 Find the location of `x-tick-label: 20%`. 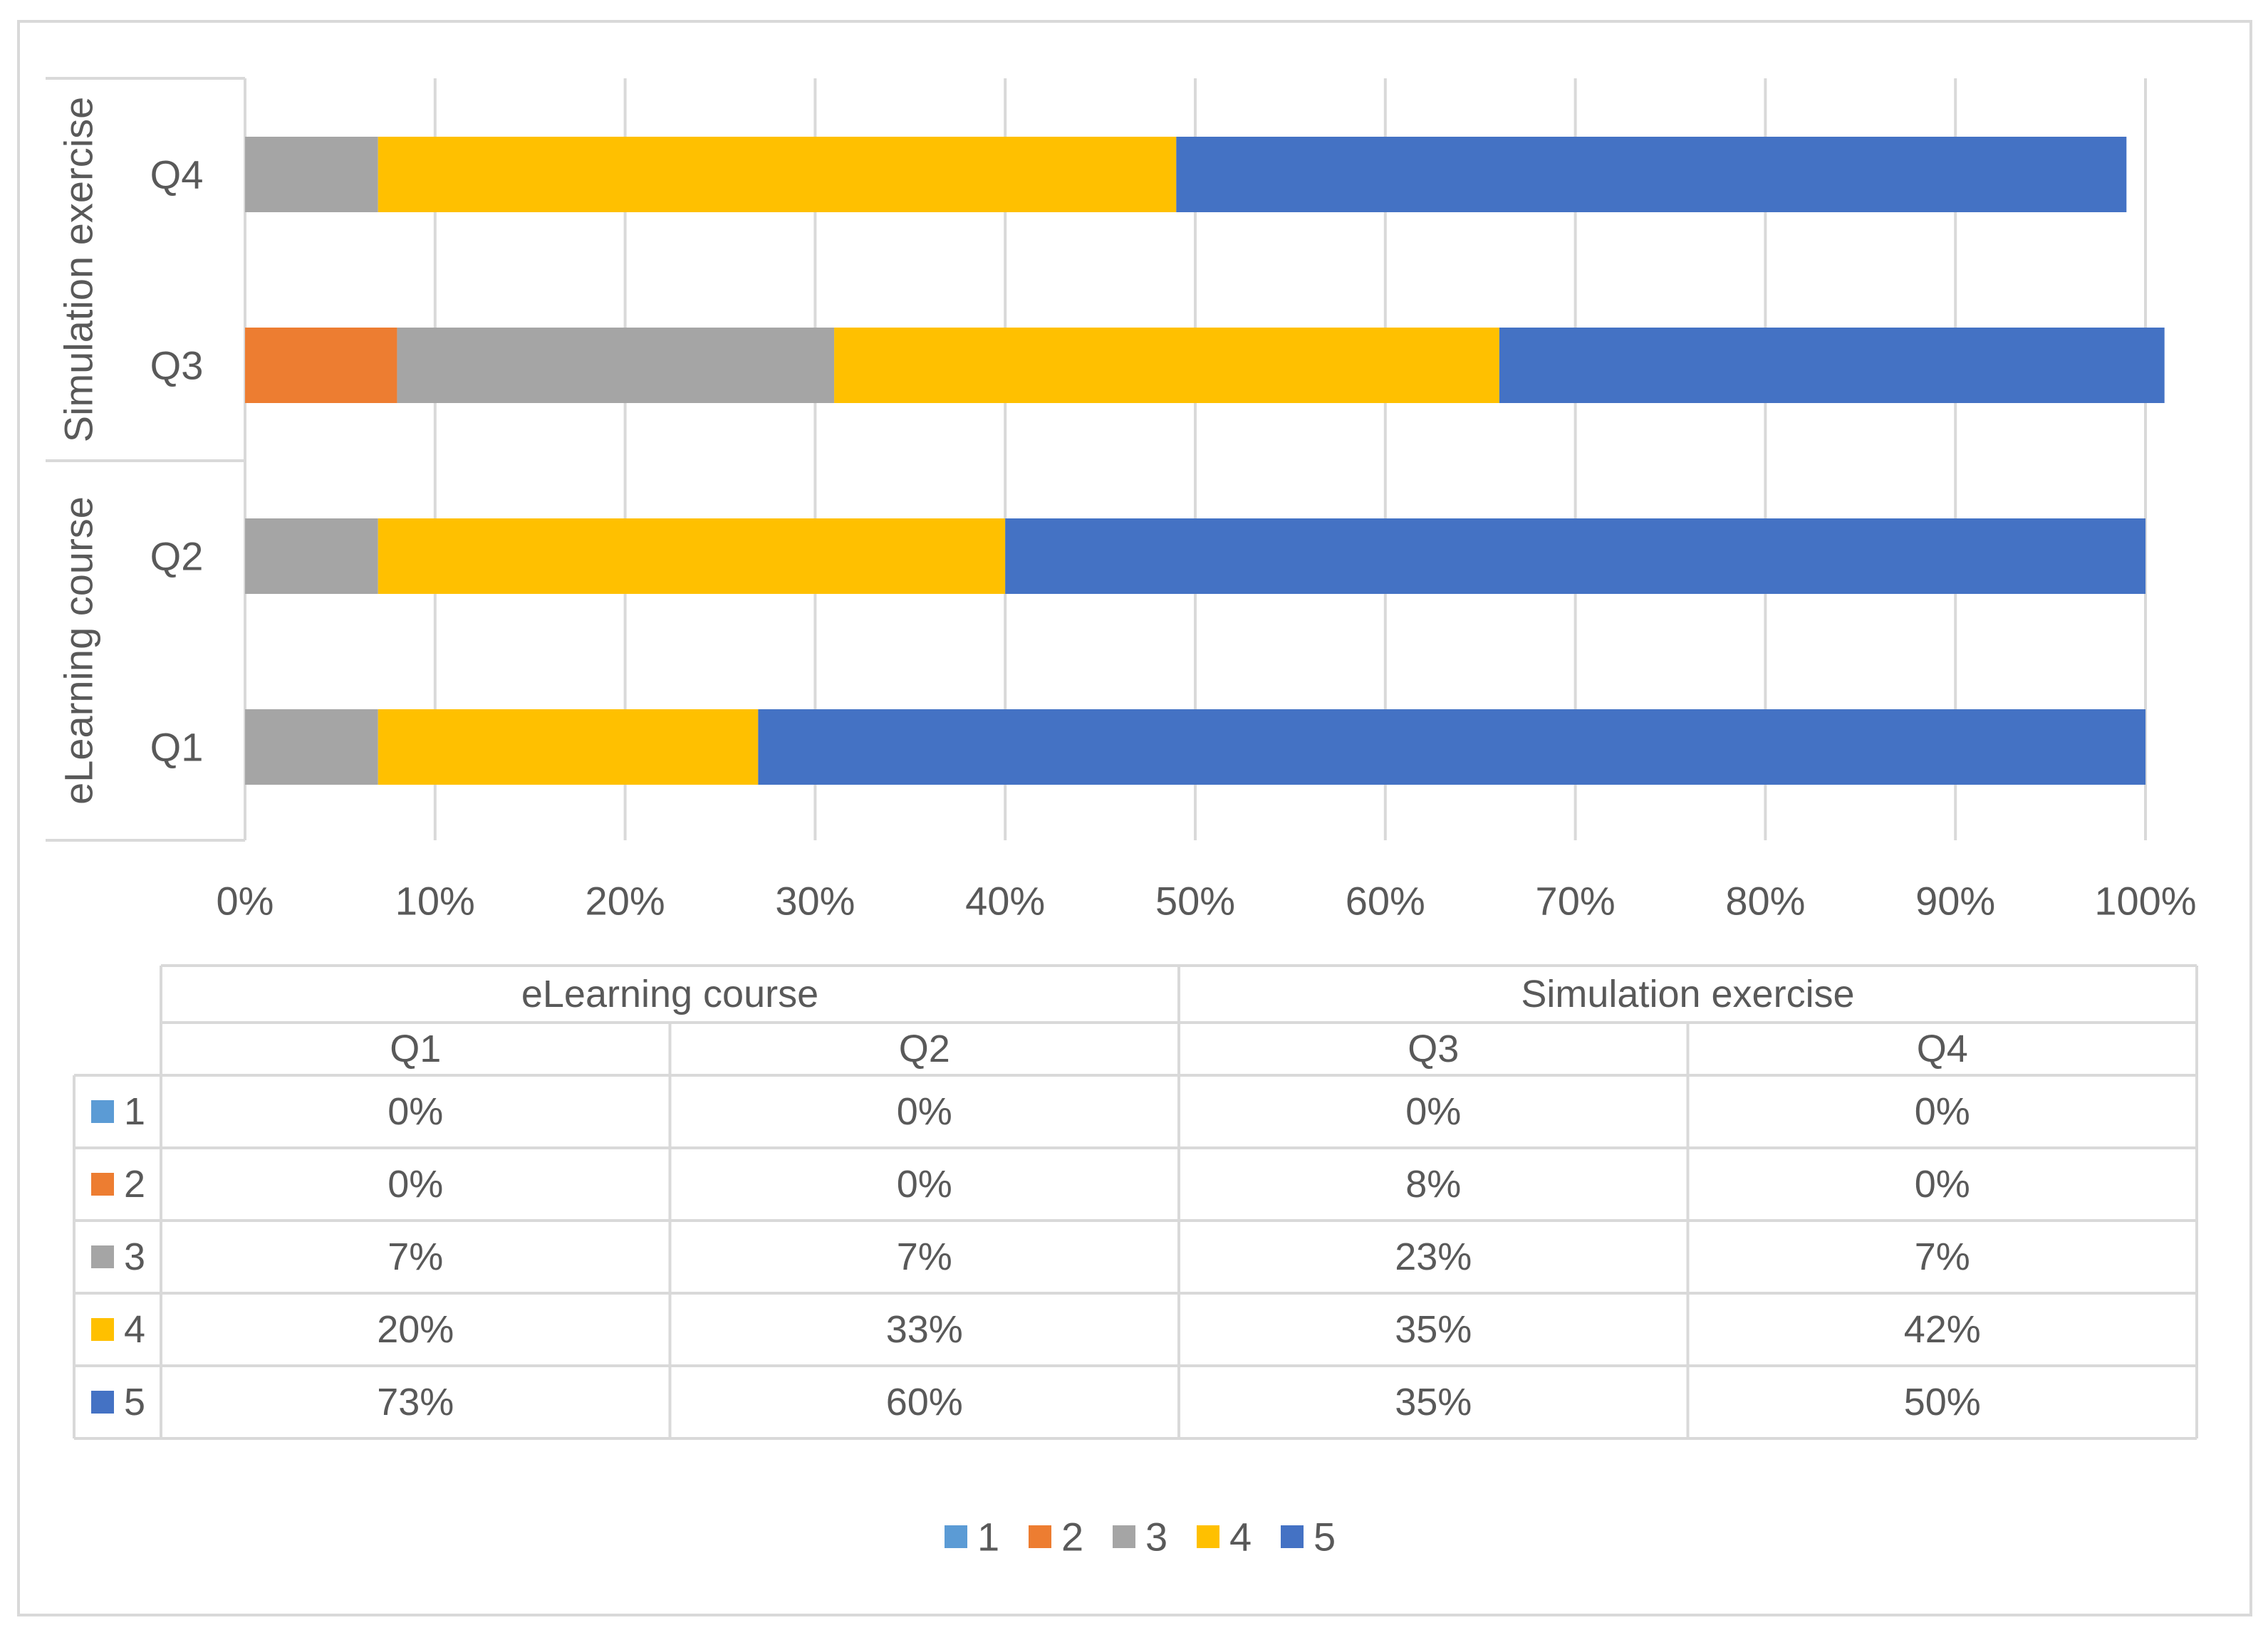

x-tick-label: 20% is located at coordinates (625, 902).